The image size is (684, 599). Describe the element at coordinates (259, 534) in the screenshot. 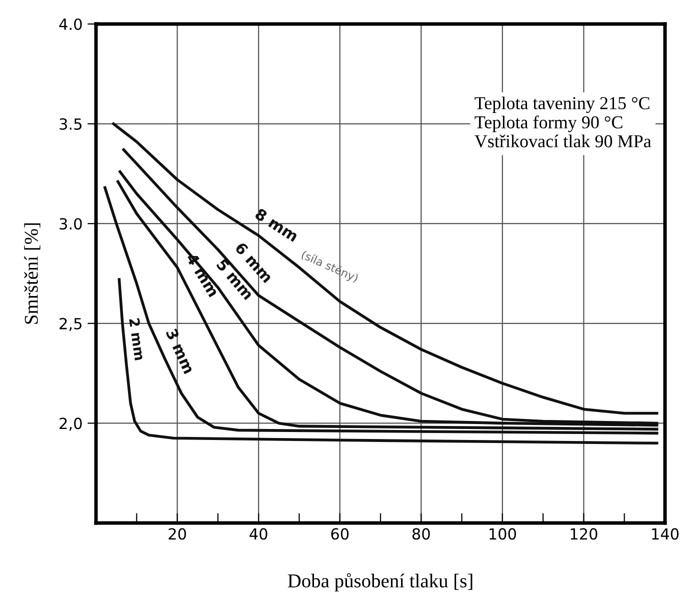

I see `x-tick-label: 40` at that location.